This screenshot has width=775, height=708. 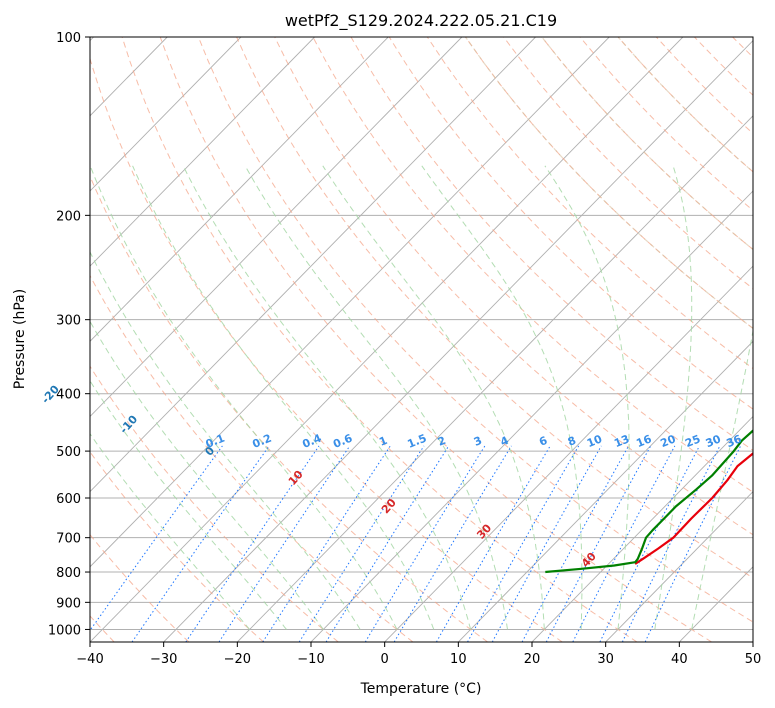 What do you see at coordinates (505, 441) in the screenshot?
I see `mixing-ratio-label: 4` at bounding box center [505, 441].